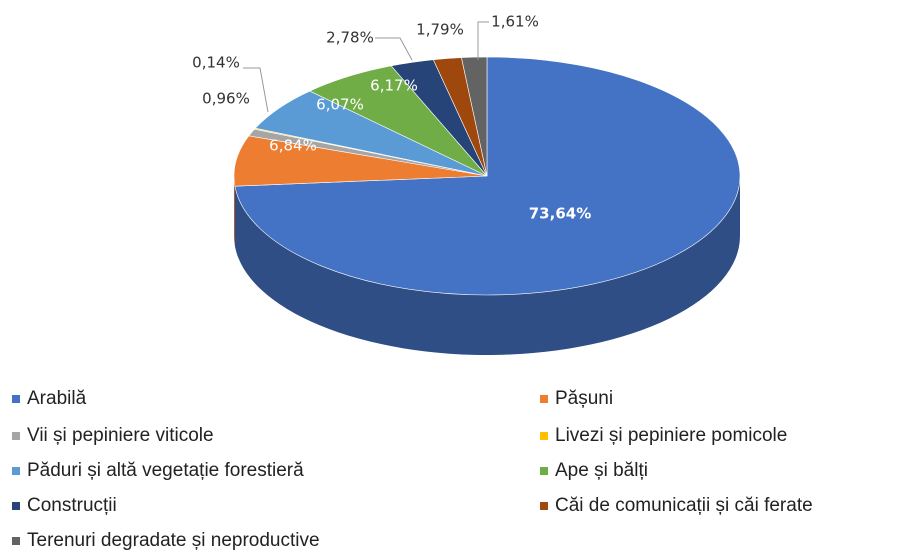 The width and height of the screenshot is (897, 555). What do you see at coordinates (173, 540) in the screenshot?
I see `legend-label: Terenuri degradate și neproductive` at bounding box center [173, 540].